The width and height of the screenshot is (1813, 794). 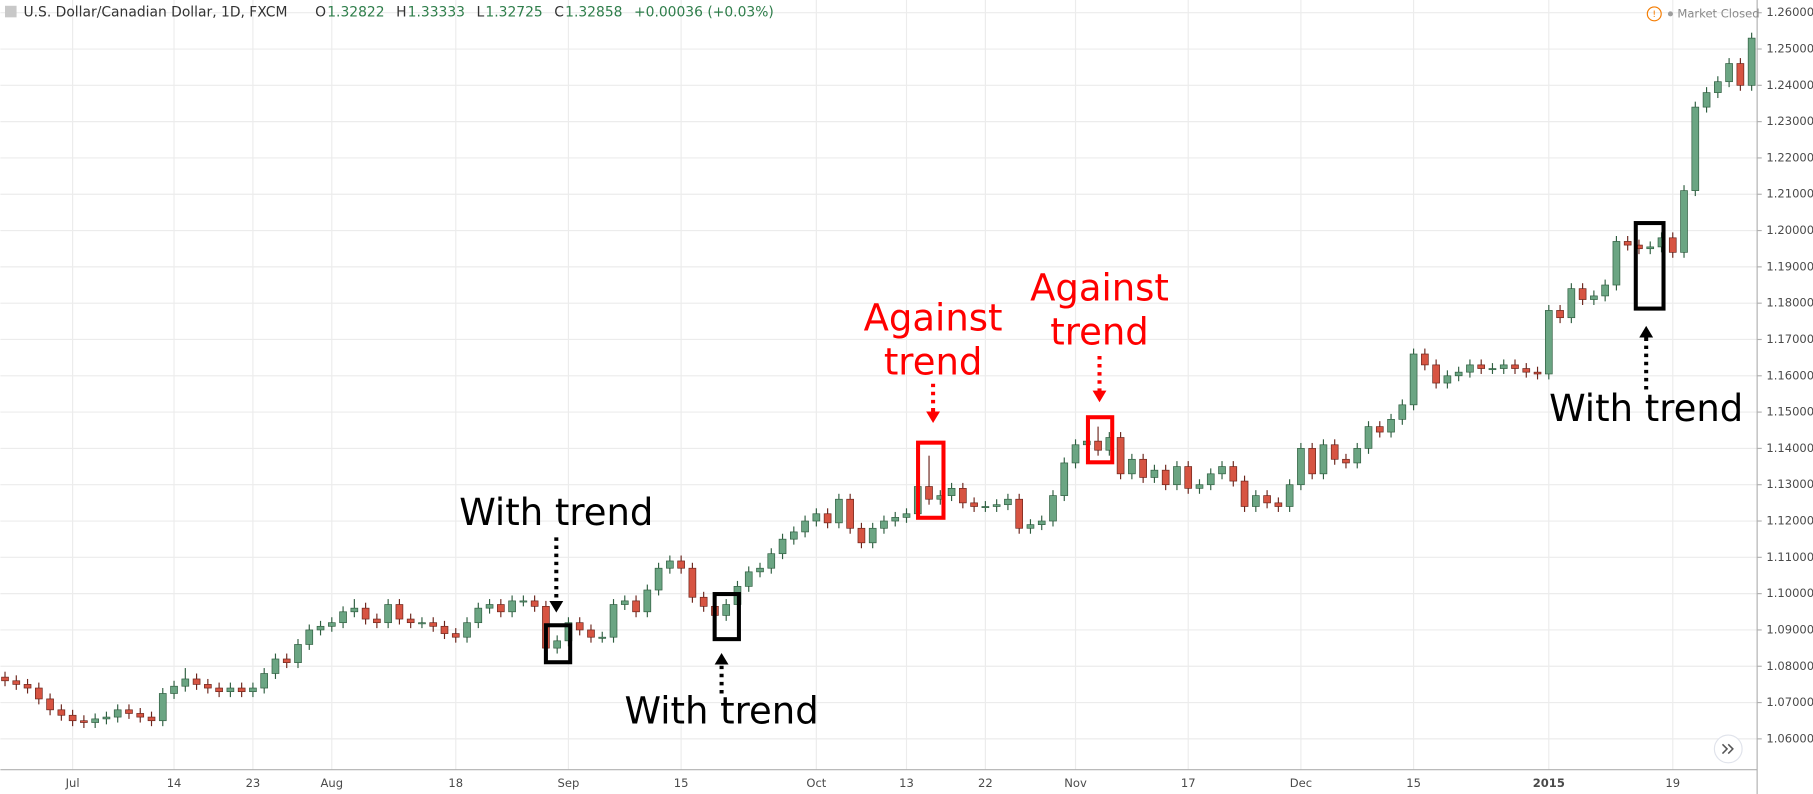 What do you see at coordinates (593, 13) in the screenshot?
I see `ohlc-value: 1.32858` at bounding box center [593, 13].